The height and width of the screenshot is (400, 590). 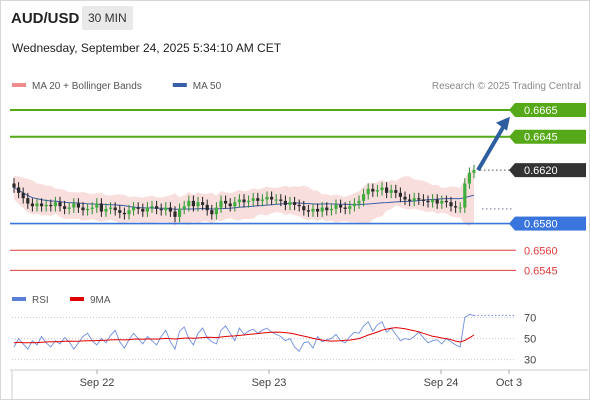 What do you see at coordinates (541, 251) in the screenshot?
I see `level-text: 0.6560` at bounding box center [541, 251].